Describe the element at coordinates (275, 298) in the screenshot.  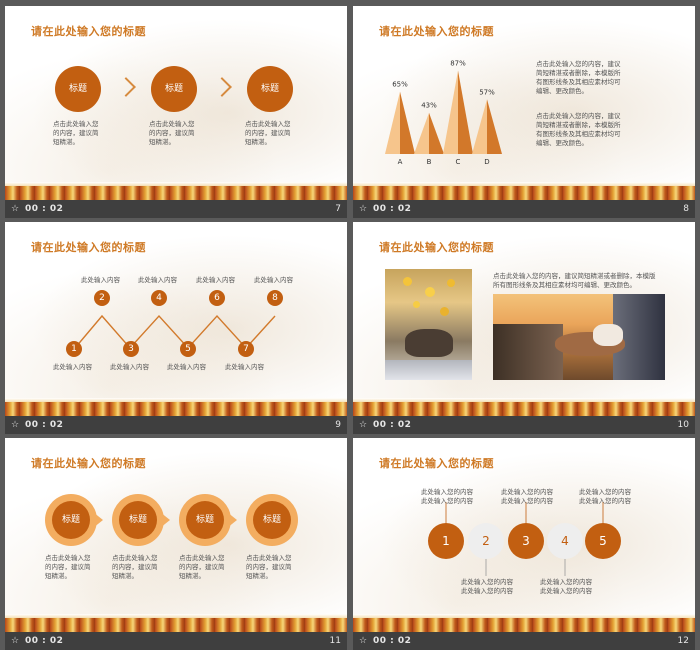
I see `step-circle: 8` at that location.